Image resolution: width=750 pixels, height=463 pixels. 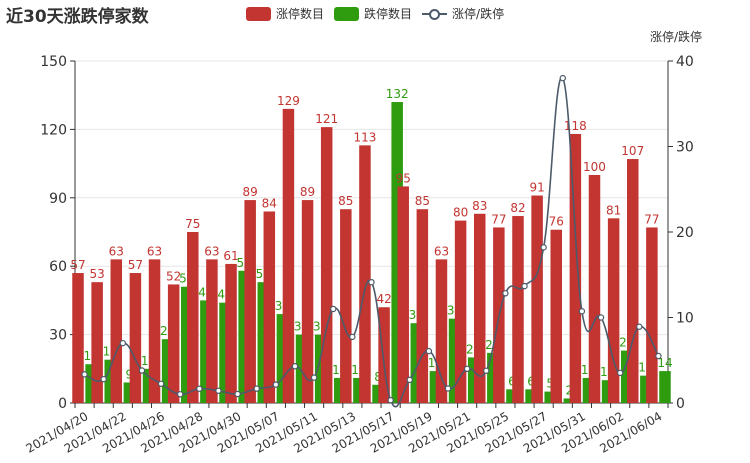 I want to click on legend-item-down: 跌停数目, so click(x=373, y=13).